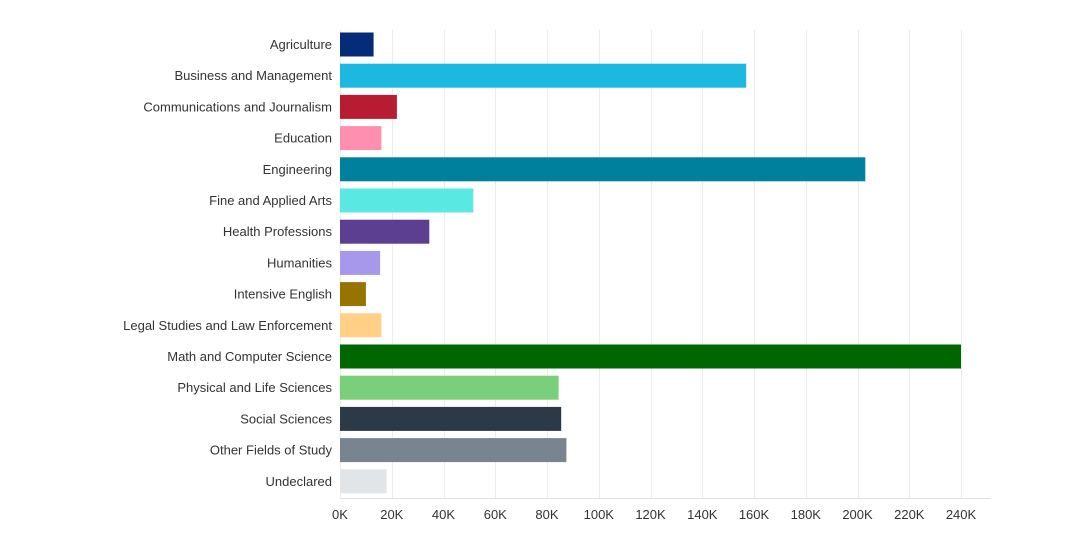  Describe the element at coordinates (495, 514) in the screenshot. I see `x-tick-label-3: 60K` at that location.